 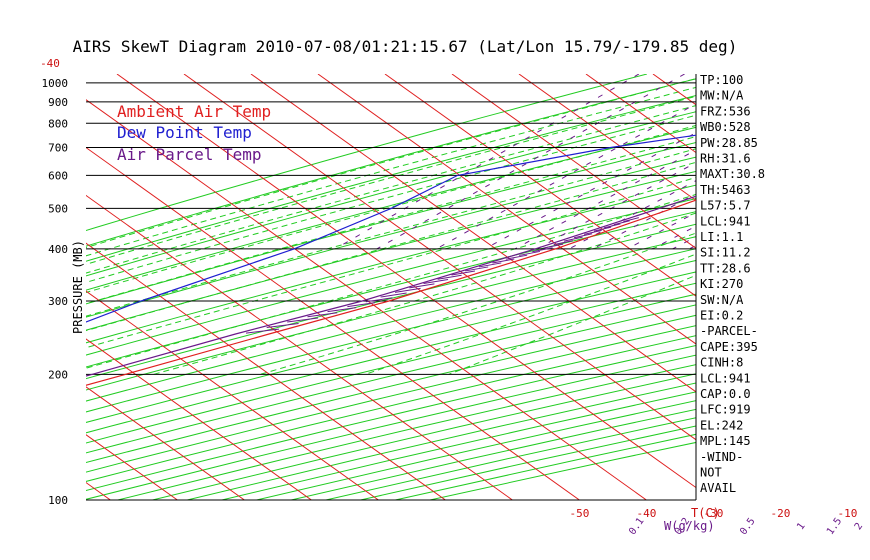 I want to click on stability-index: -WIND-, so click(x=721, y=457).